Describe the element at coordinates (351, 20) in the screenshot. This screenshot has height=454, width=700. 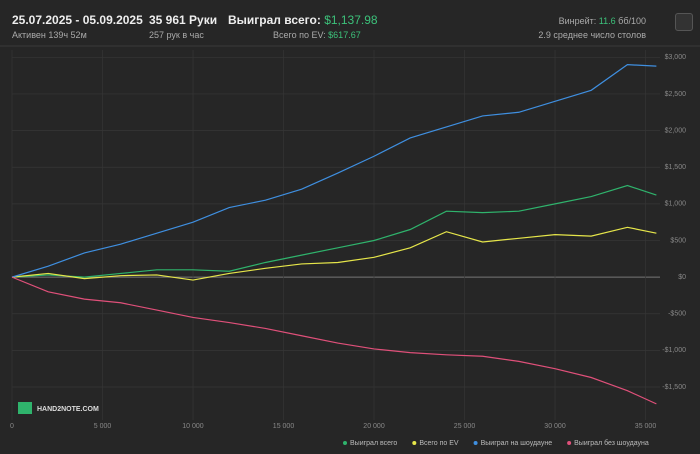
I see `won-value: $1,137.98` at that location.